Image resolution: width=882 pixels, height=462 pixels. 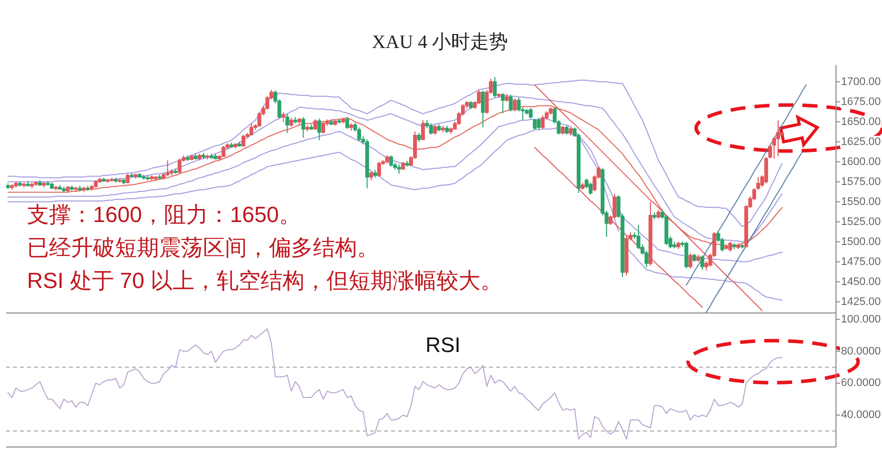 I want to click on y-tick-label: 1600.00, so click(x=861, y=162).